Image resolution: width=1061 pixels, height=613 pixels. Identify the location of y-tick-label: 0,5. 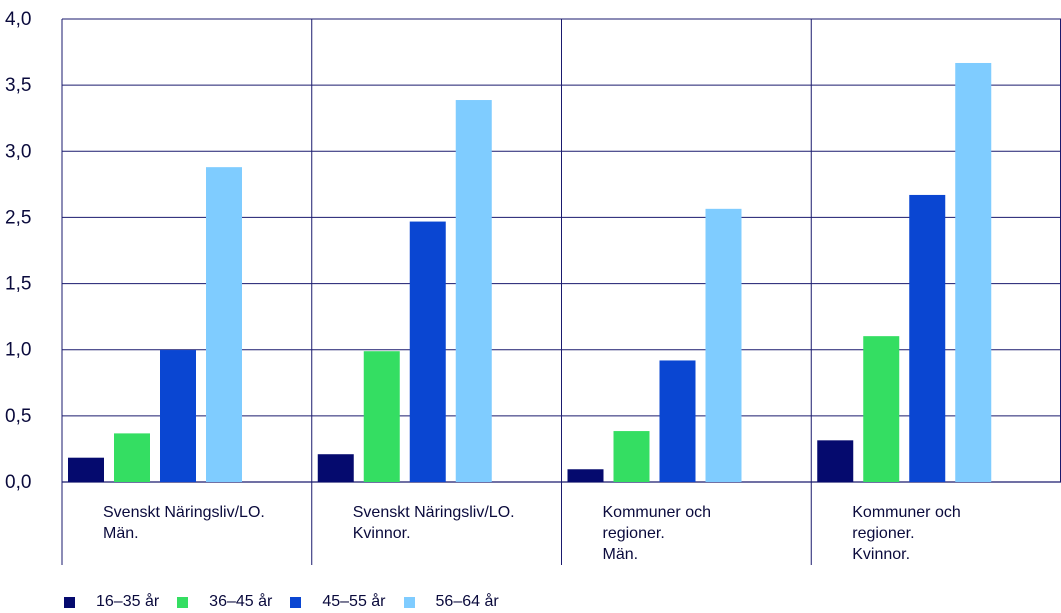
(18, 416).